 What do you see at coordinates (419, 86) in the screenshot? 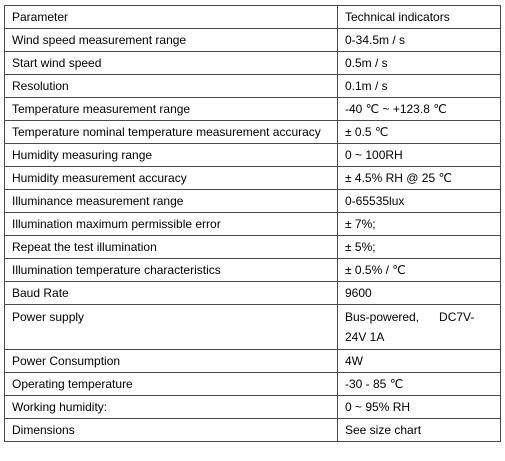
I see `row-value: 0.1m / s` at bounding box center [419, 86].